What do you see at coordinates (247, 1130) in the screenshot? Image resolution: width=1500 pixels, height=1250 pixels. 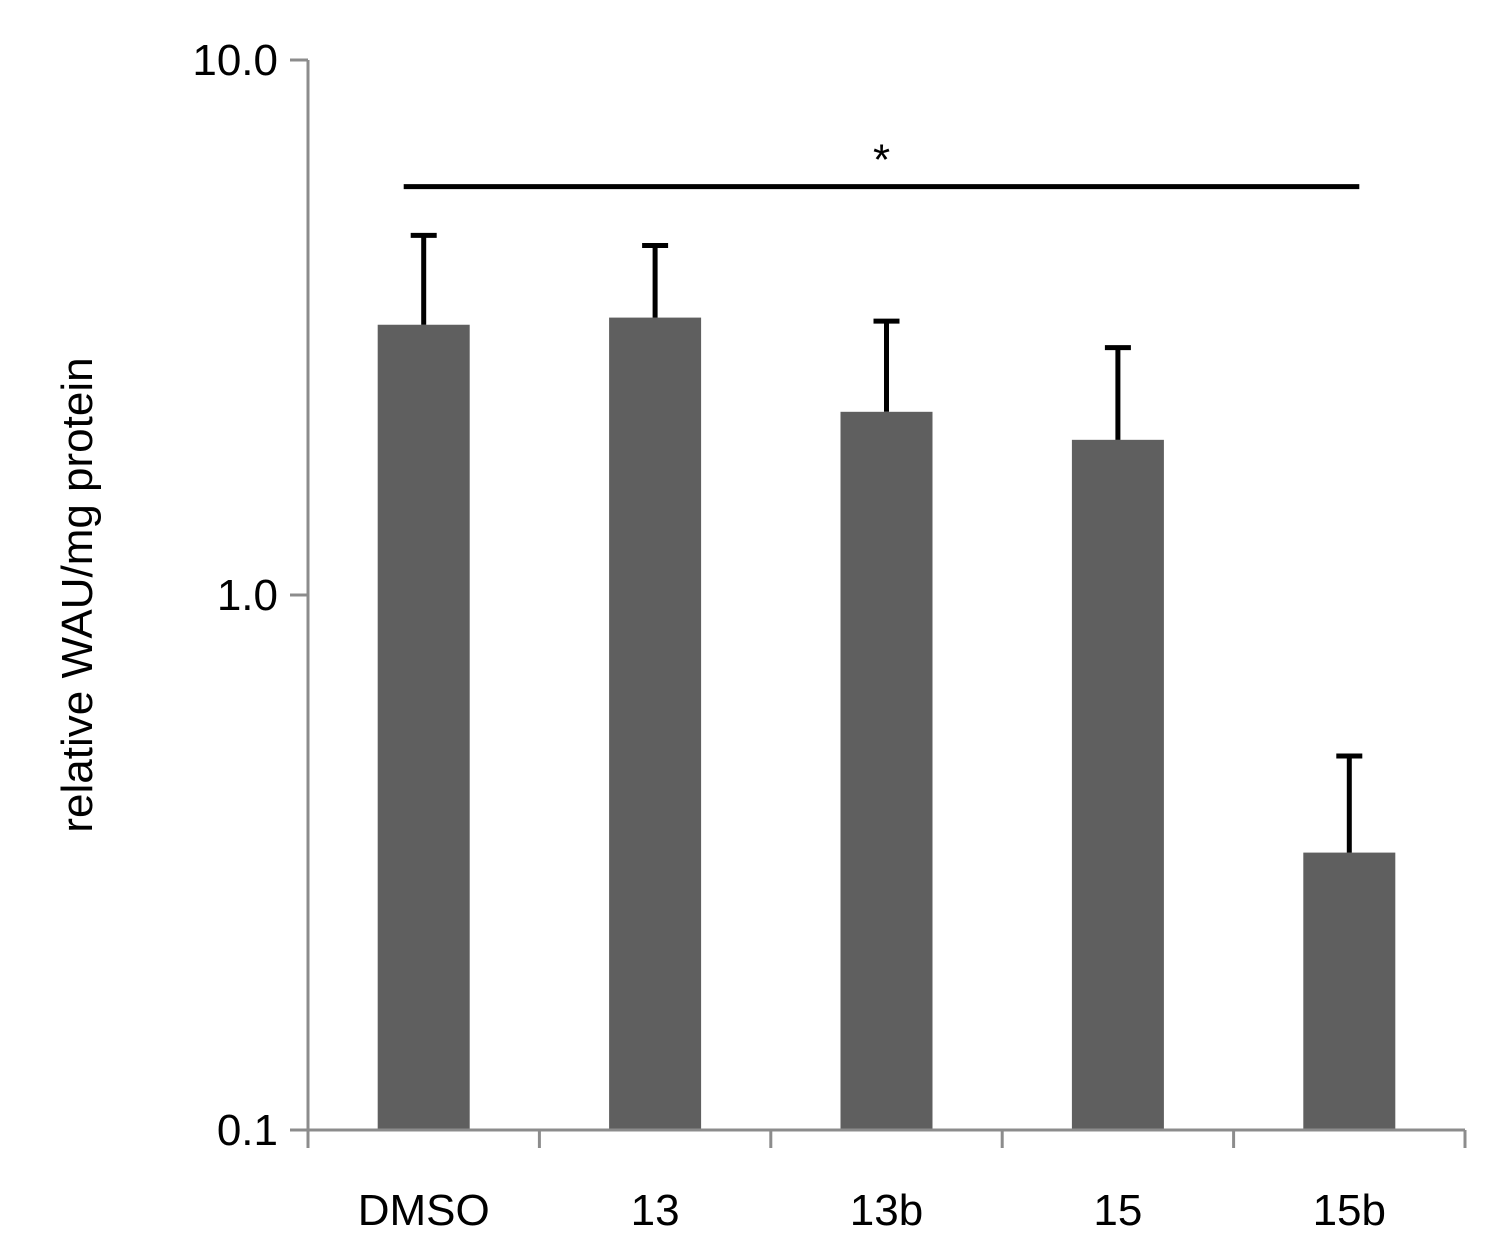 I see `y-tick-label: 0.1` at bounding box center [247, 1130].